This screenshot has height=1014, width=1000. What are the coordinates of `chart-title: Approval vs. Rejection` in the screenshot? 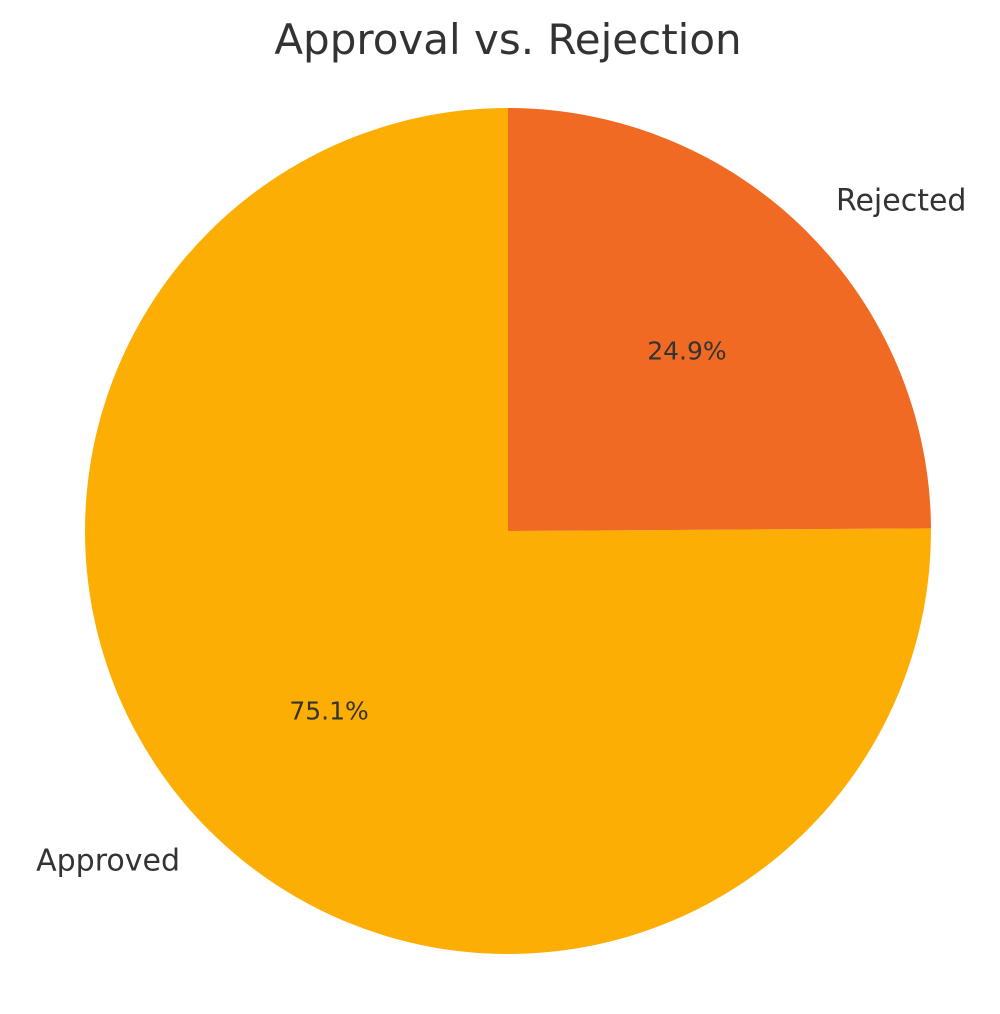 It's located at (507, 39).